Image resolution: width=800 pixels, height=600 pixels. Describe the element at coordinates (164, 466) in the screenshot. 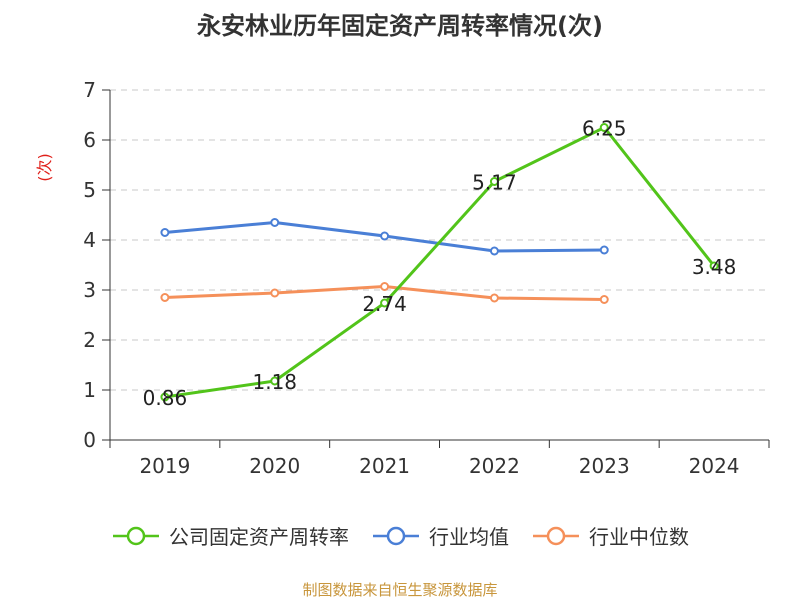

I see `x-tick-label: 2019` at that location.